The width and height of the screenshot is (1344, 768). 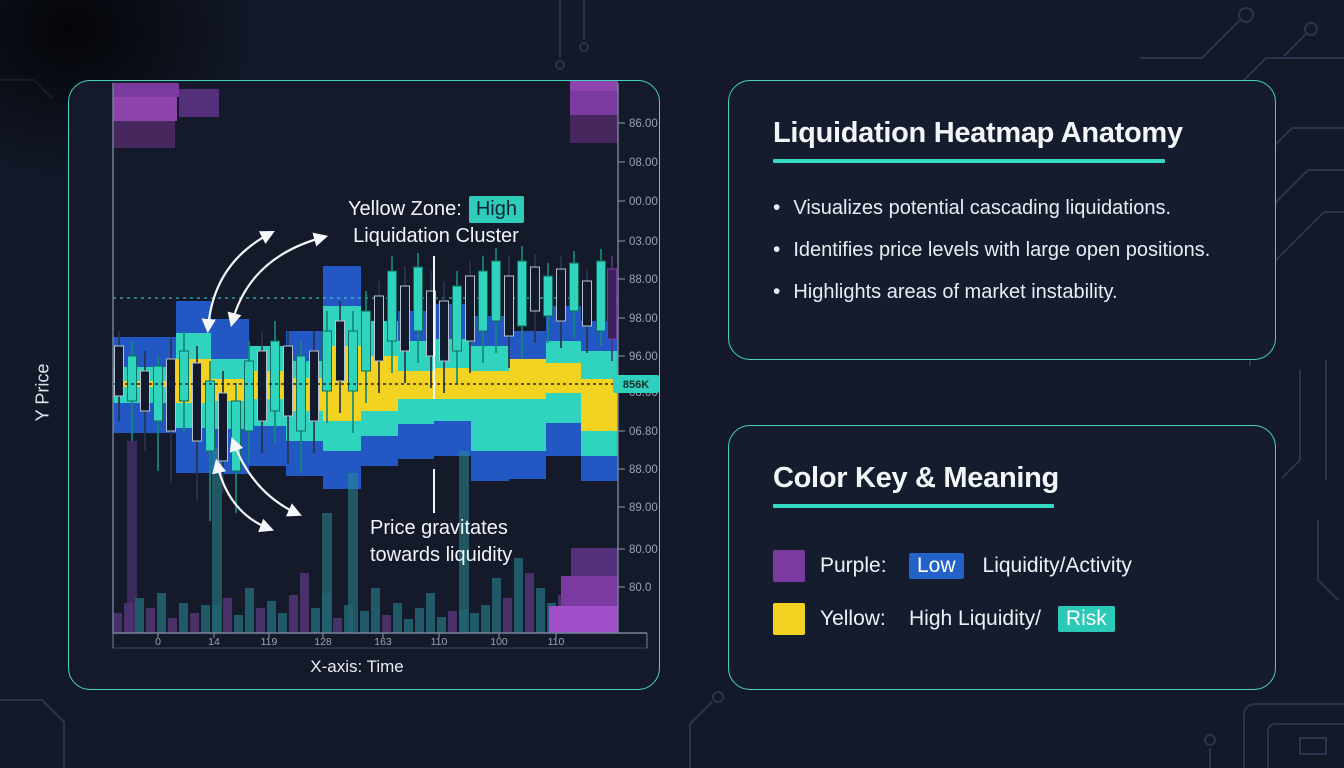 I want to click on highlighted-term: Risk, so click(x=1086, y=619).